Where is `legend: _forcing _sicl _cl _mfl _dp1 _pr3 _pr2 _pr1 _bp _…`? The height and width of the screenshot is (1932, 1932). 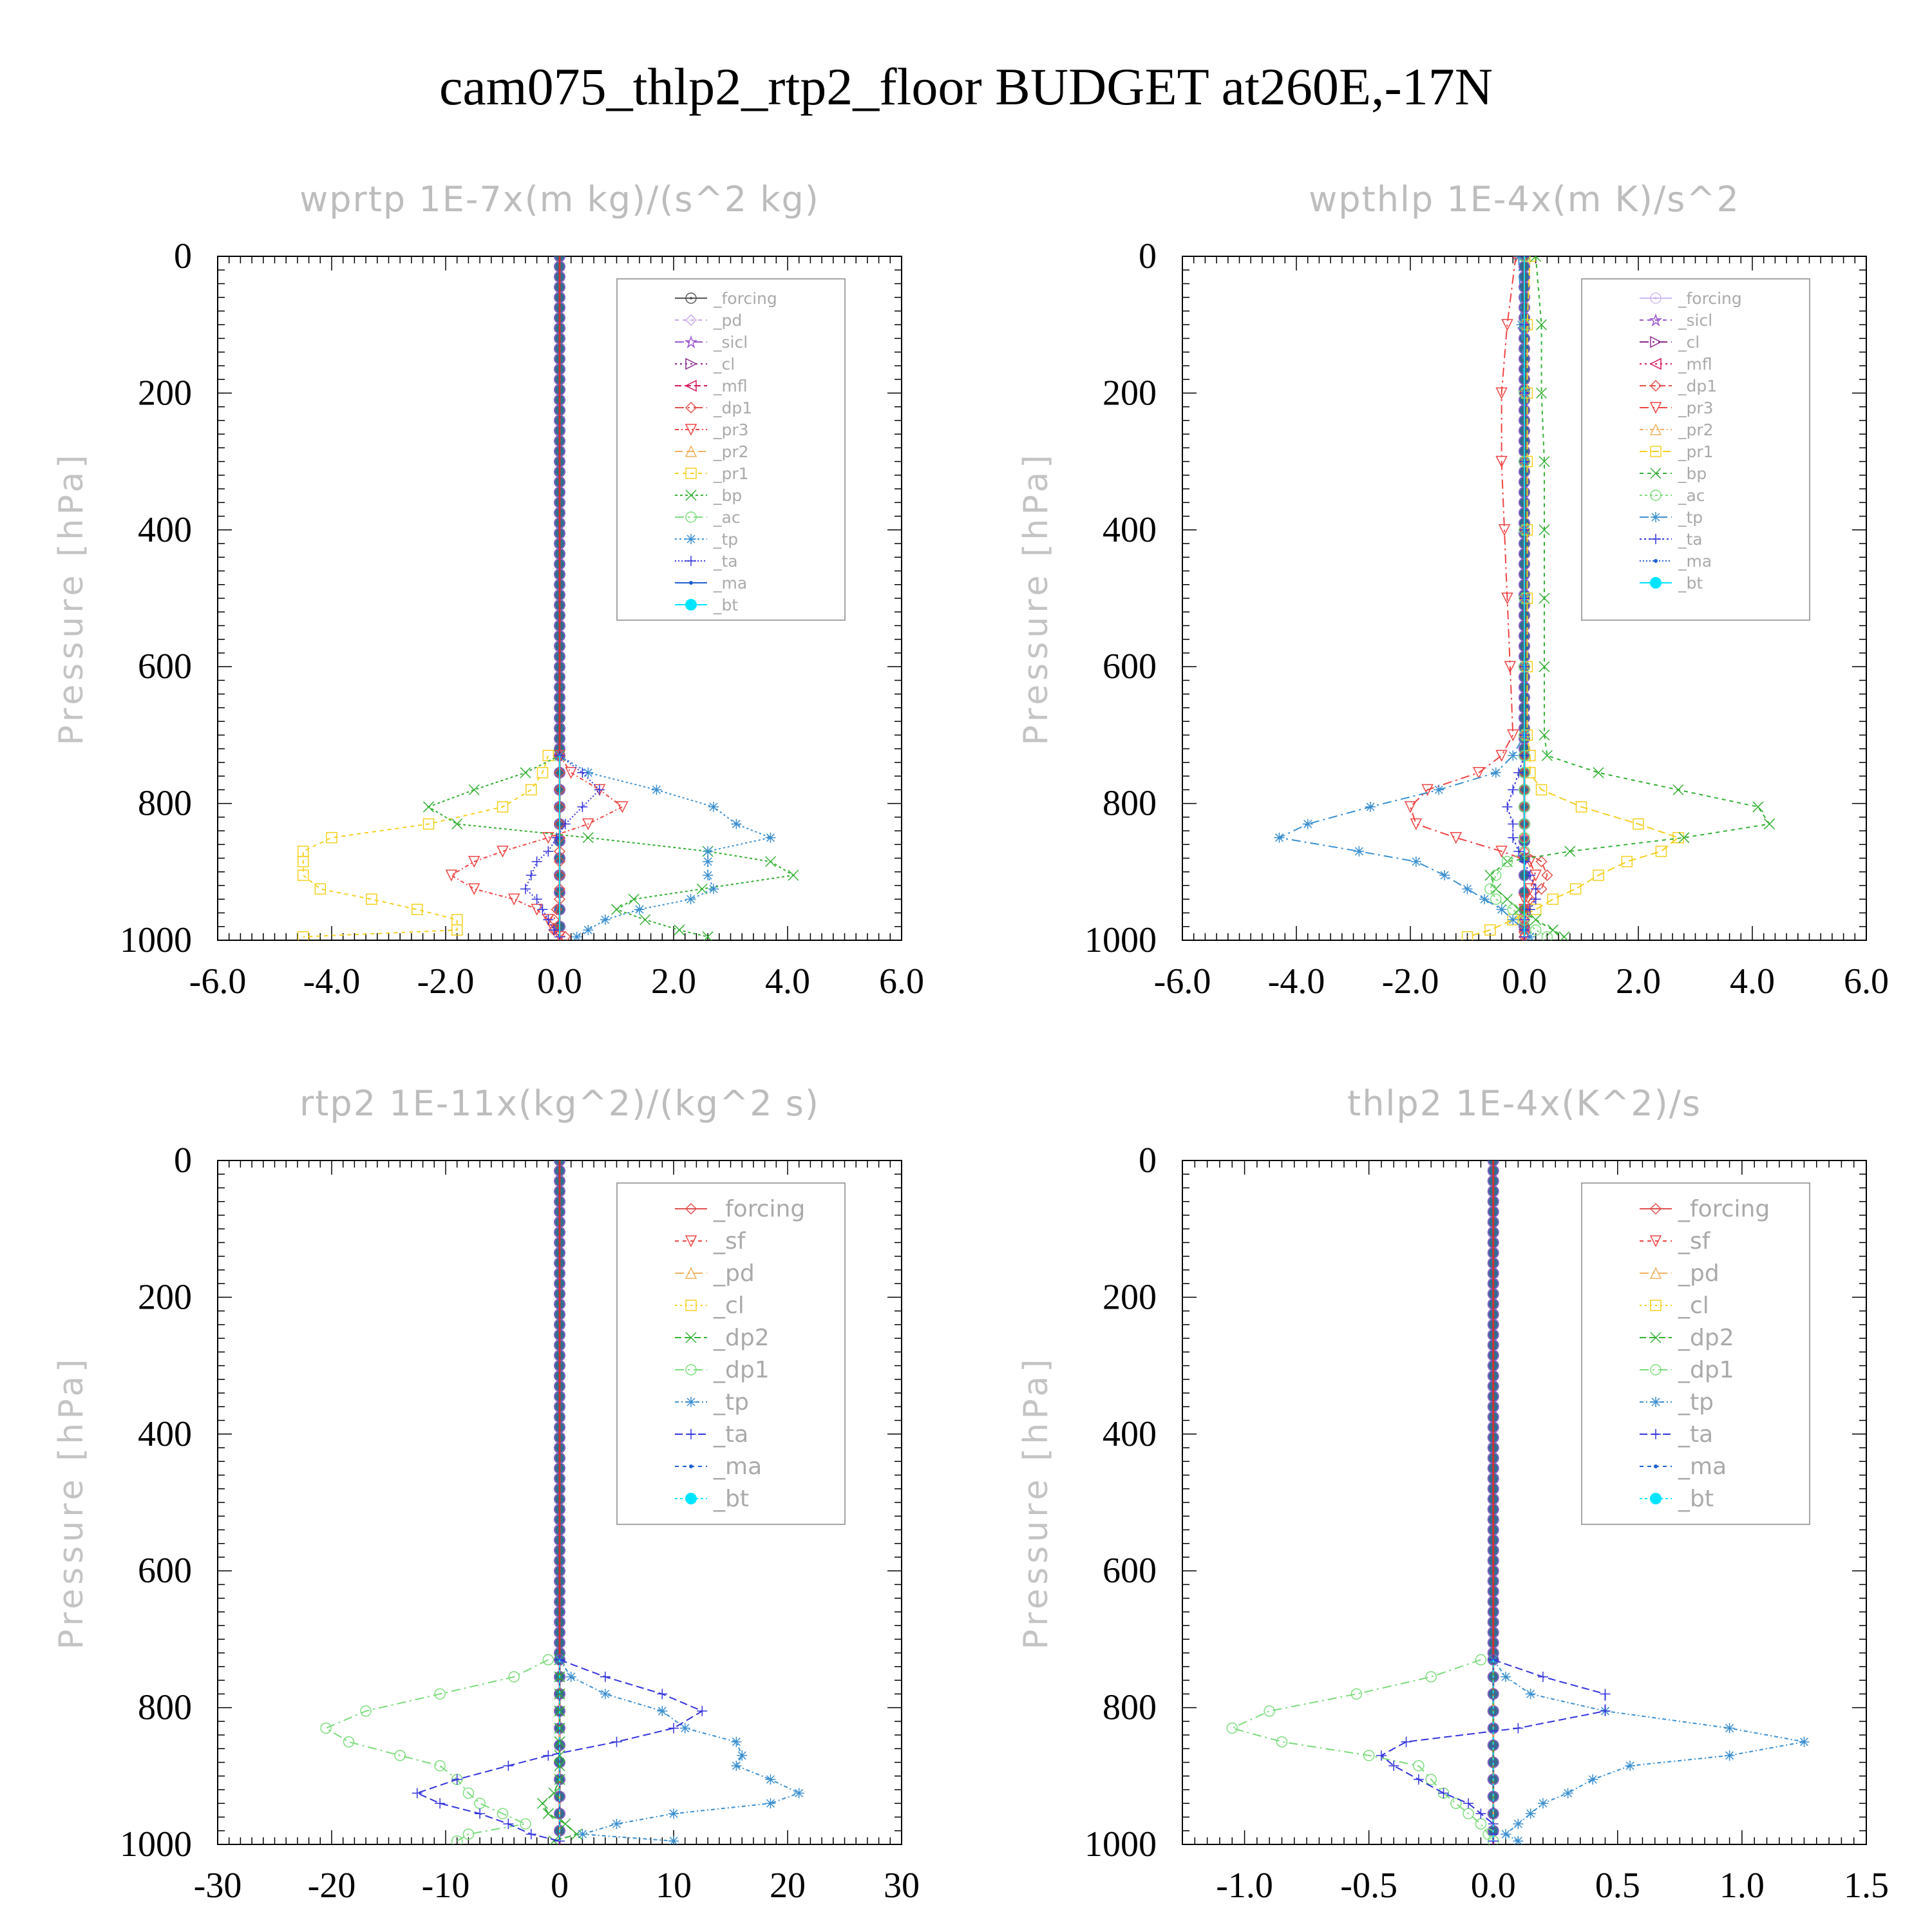 legend: _forcing _sicl _cl _mfl _dp1 _pr3 _pr2 _pr1 _bp _… is located at coordinates (1696, 449).